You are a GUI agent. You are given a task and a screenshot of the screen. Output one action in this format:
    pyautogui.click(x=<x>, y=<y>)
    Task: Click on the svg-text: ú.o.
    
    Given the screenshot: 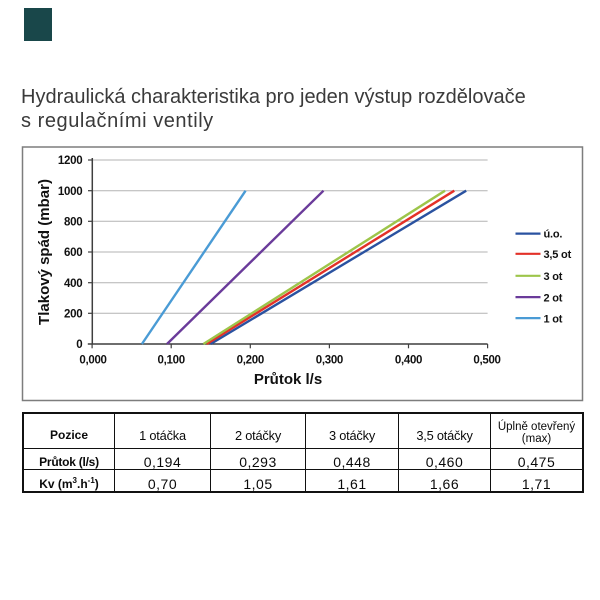 What is the action you would take?
    pyautogui.click(x=553, y=235)
    